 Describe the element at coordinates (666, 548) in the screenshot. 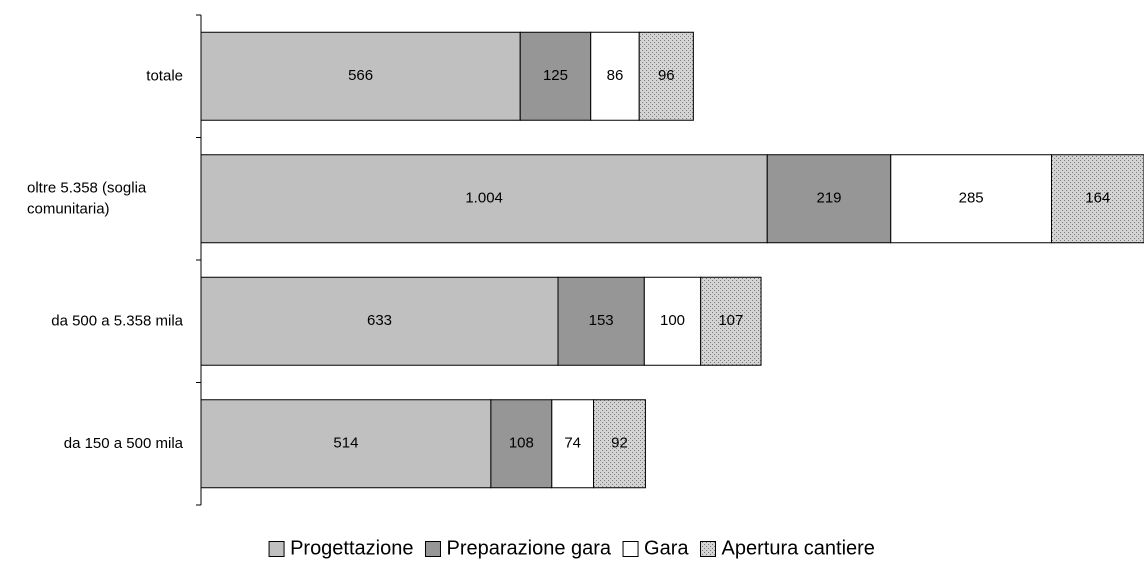

I see `legend-label-gara: Gara` at that location.